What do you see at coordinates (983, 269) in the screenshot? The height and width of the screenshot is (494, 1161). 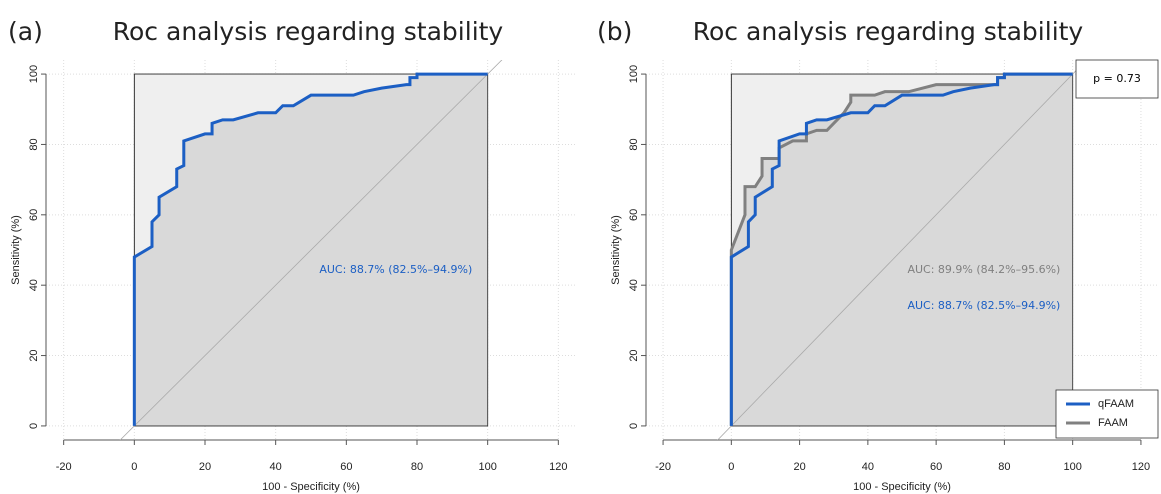 I see `auc-annotation: AUC: 89.9% (84.2%–95.6%)` at bounding box center [983, 269].